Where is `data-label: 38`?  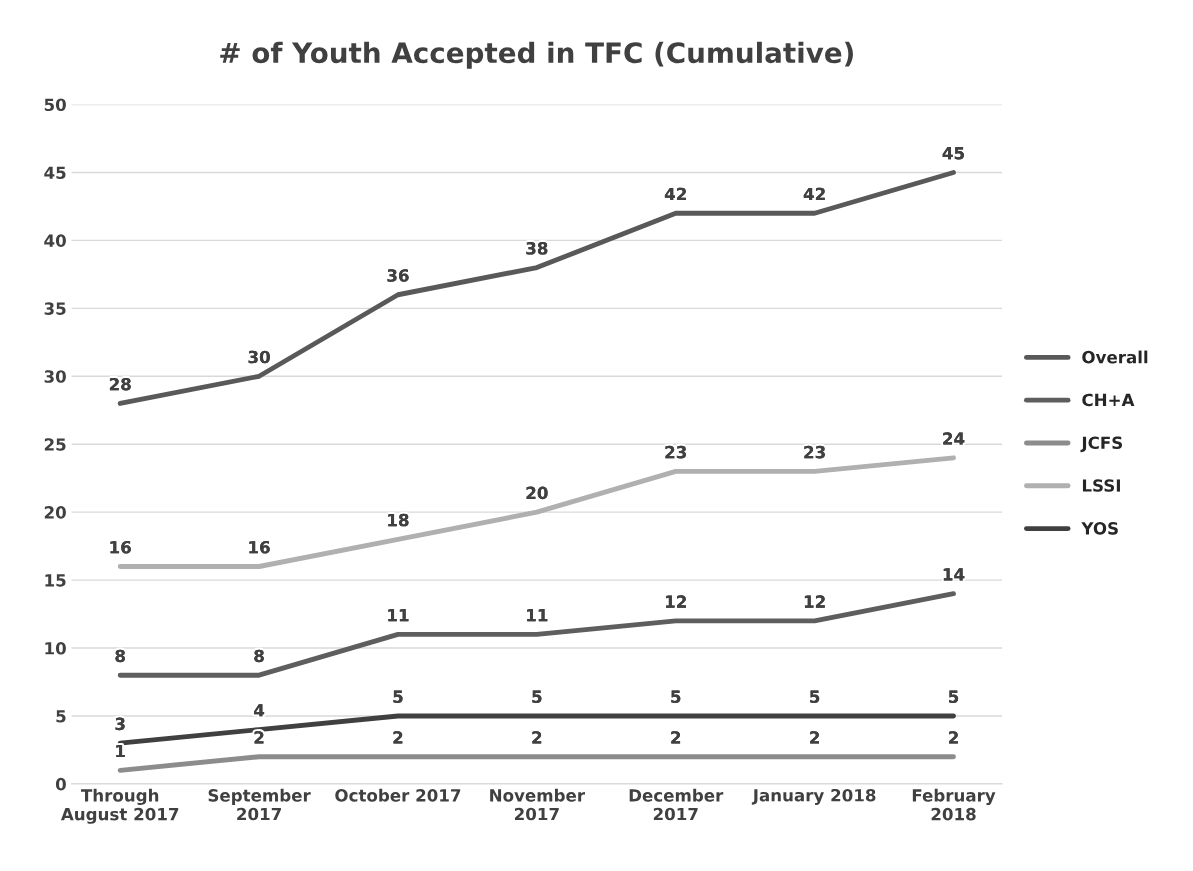
data-label: 38 is located at coordinates (537, 248).